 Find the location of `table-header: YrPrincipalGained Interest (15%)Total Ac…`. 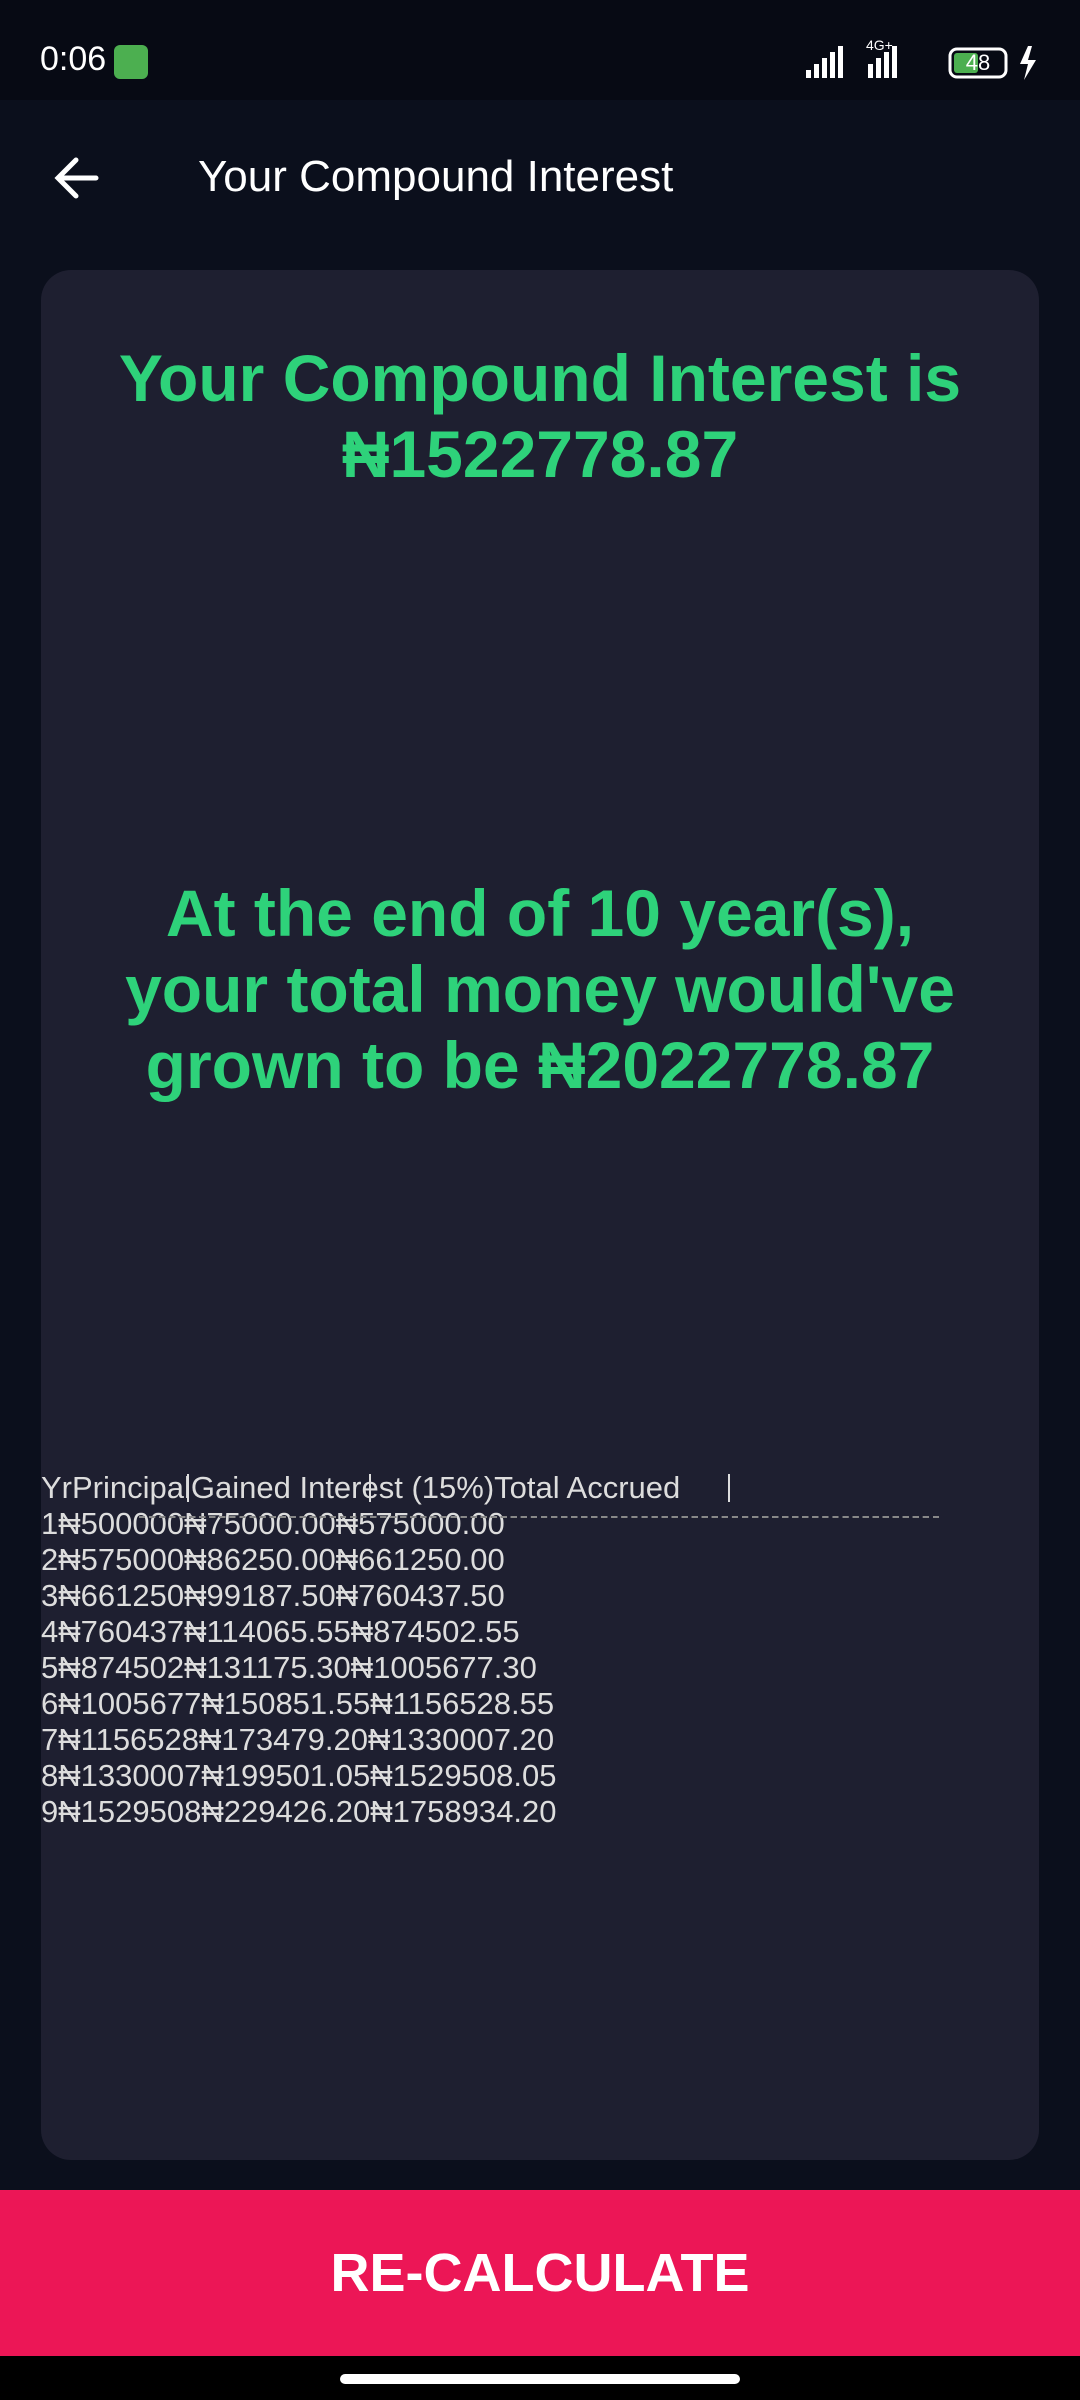

table-header: YrPrincipalGained Interest (15%)Total Ac… is located at coordinates (540, 1494).